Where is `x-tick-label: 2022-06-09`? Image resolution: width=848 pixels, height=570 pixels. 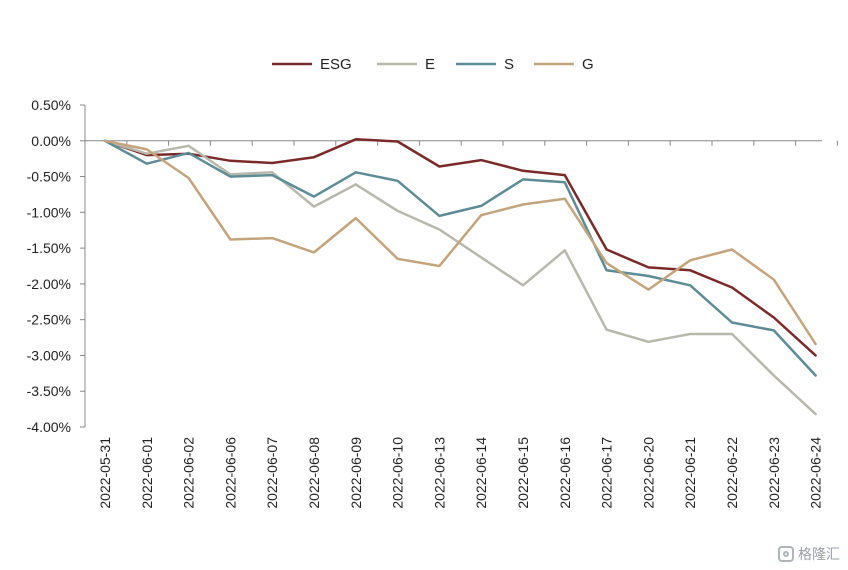 x-tick-label: 2022-06-09 is located at coordinates (356, 473).